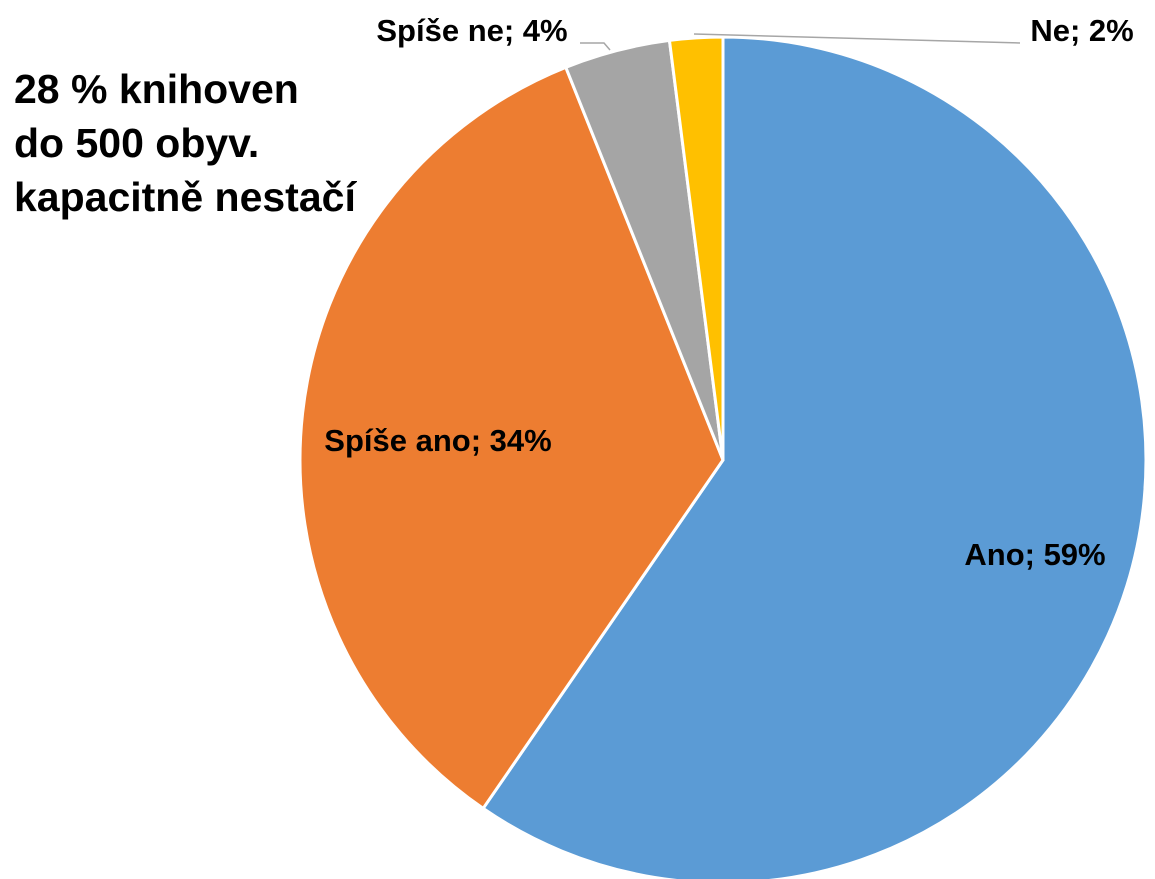 This screenshot has width=1155, height=879. Describe the element at coordinates (156, 89) in the screenshot. I see `annotation-line-1: 28 % knihoven` at that location.